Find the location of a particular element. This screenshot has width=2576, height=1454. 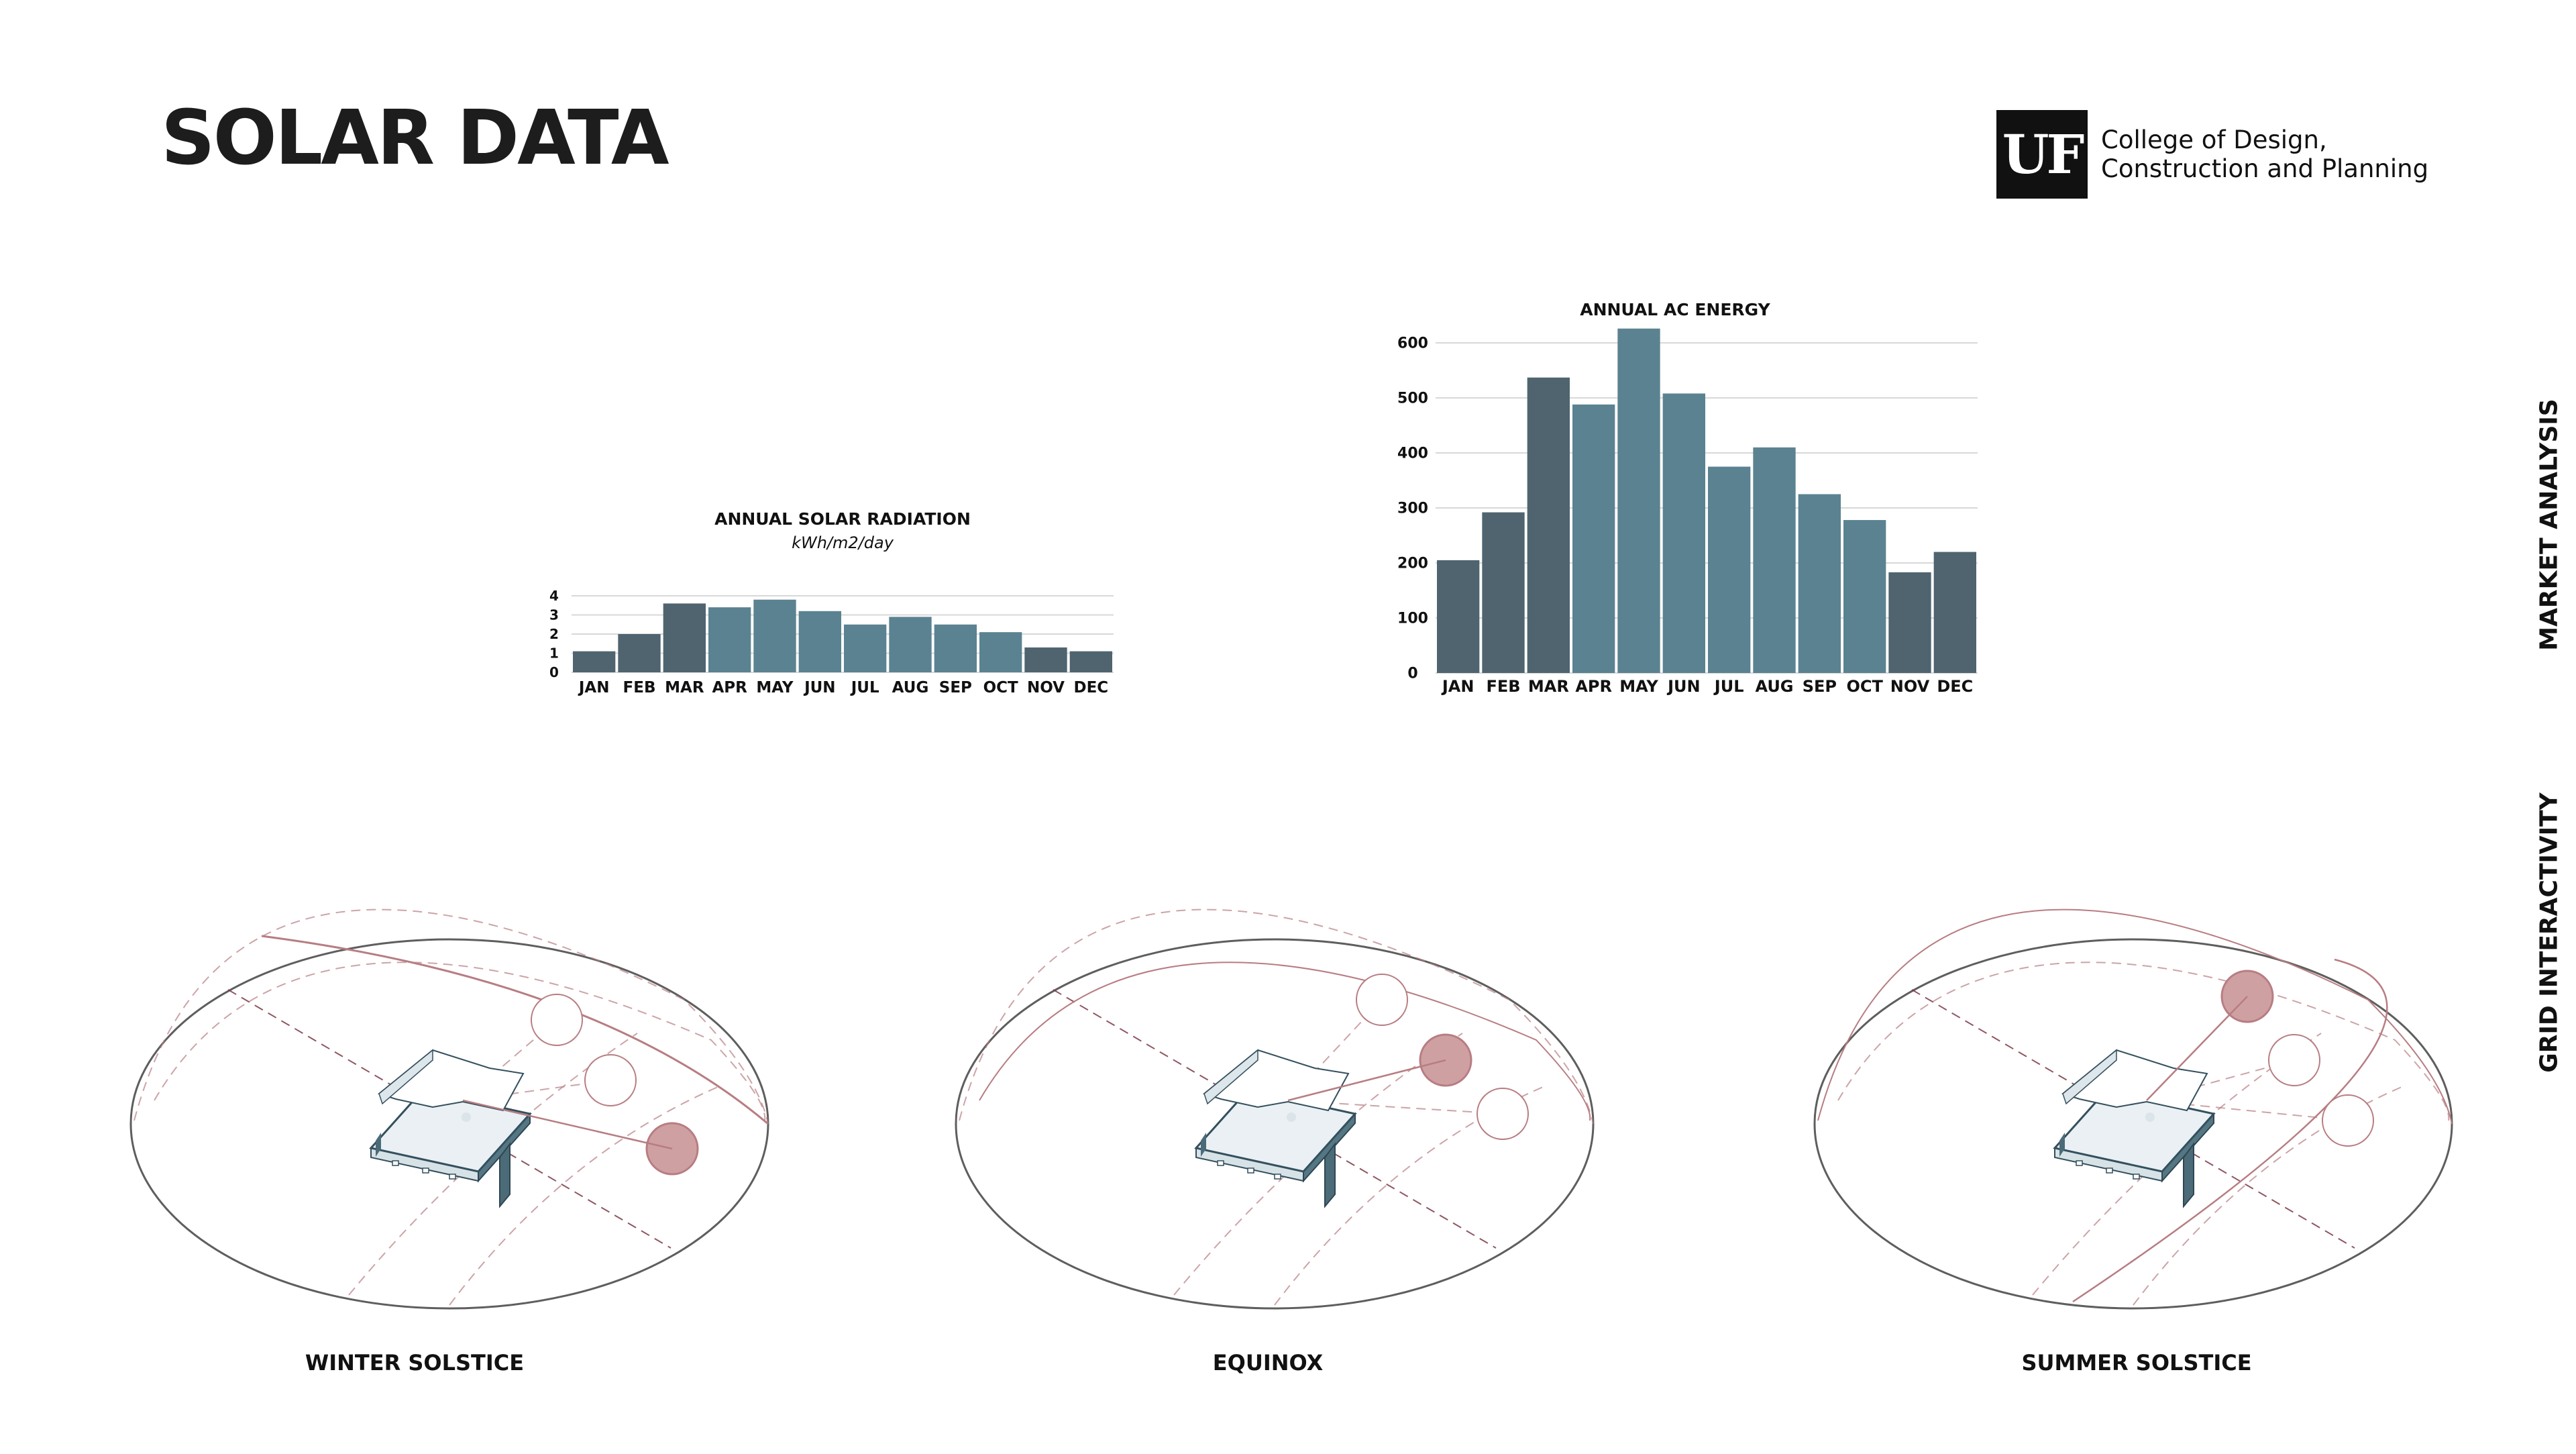

y-tick-label: 1 is located at coordinates (554, 654).